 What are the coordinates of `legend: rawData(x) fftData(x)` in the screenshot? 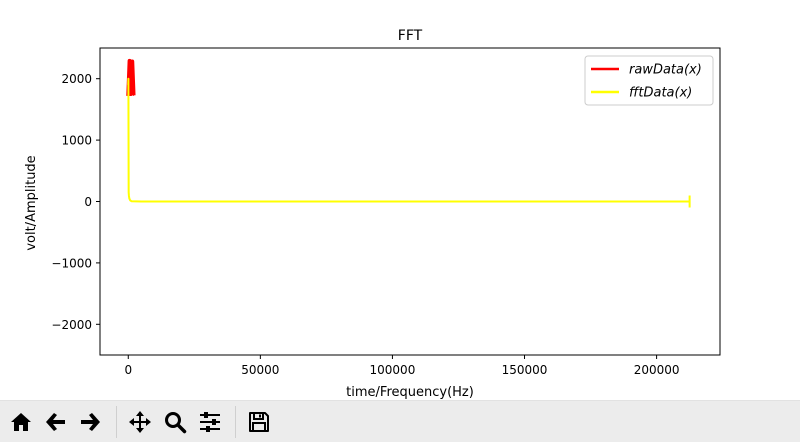 It's located at (649, 80).